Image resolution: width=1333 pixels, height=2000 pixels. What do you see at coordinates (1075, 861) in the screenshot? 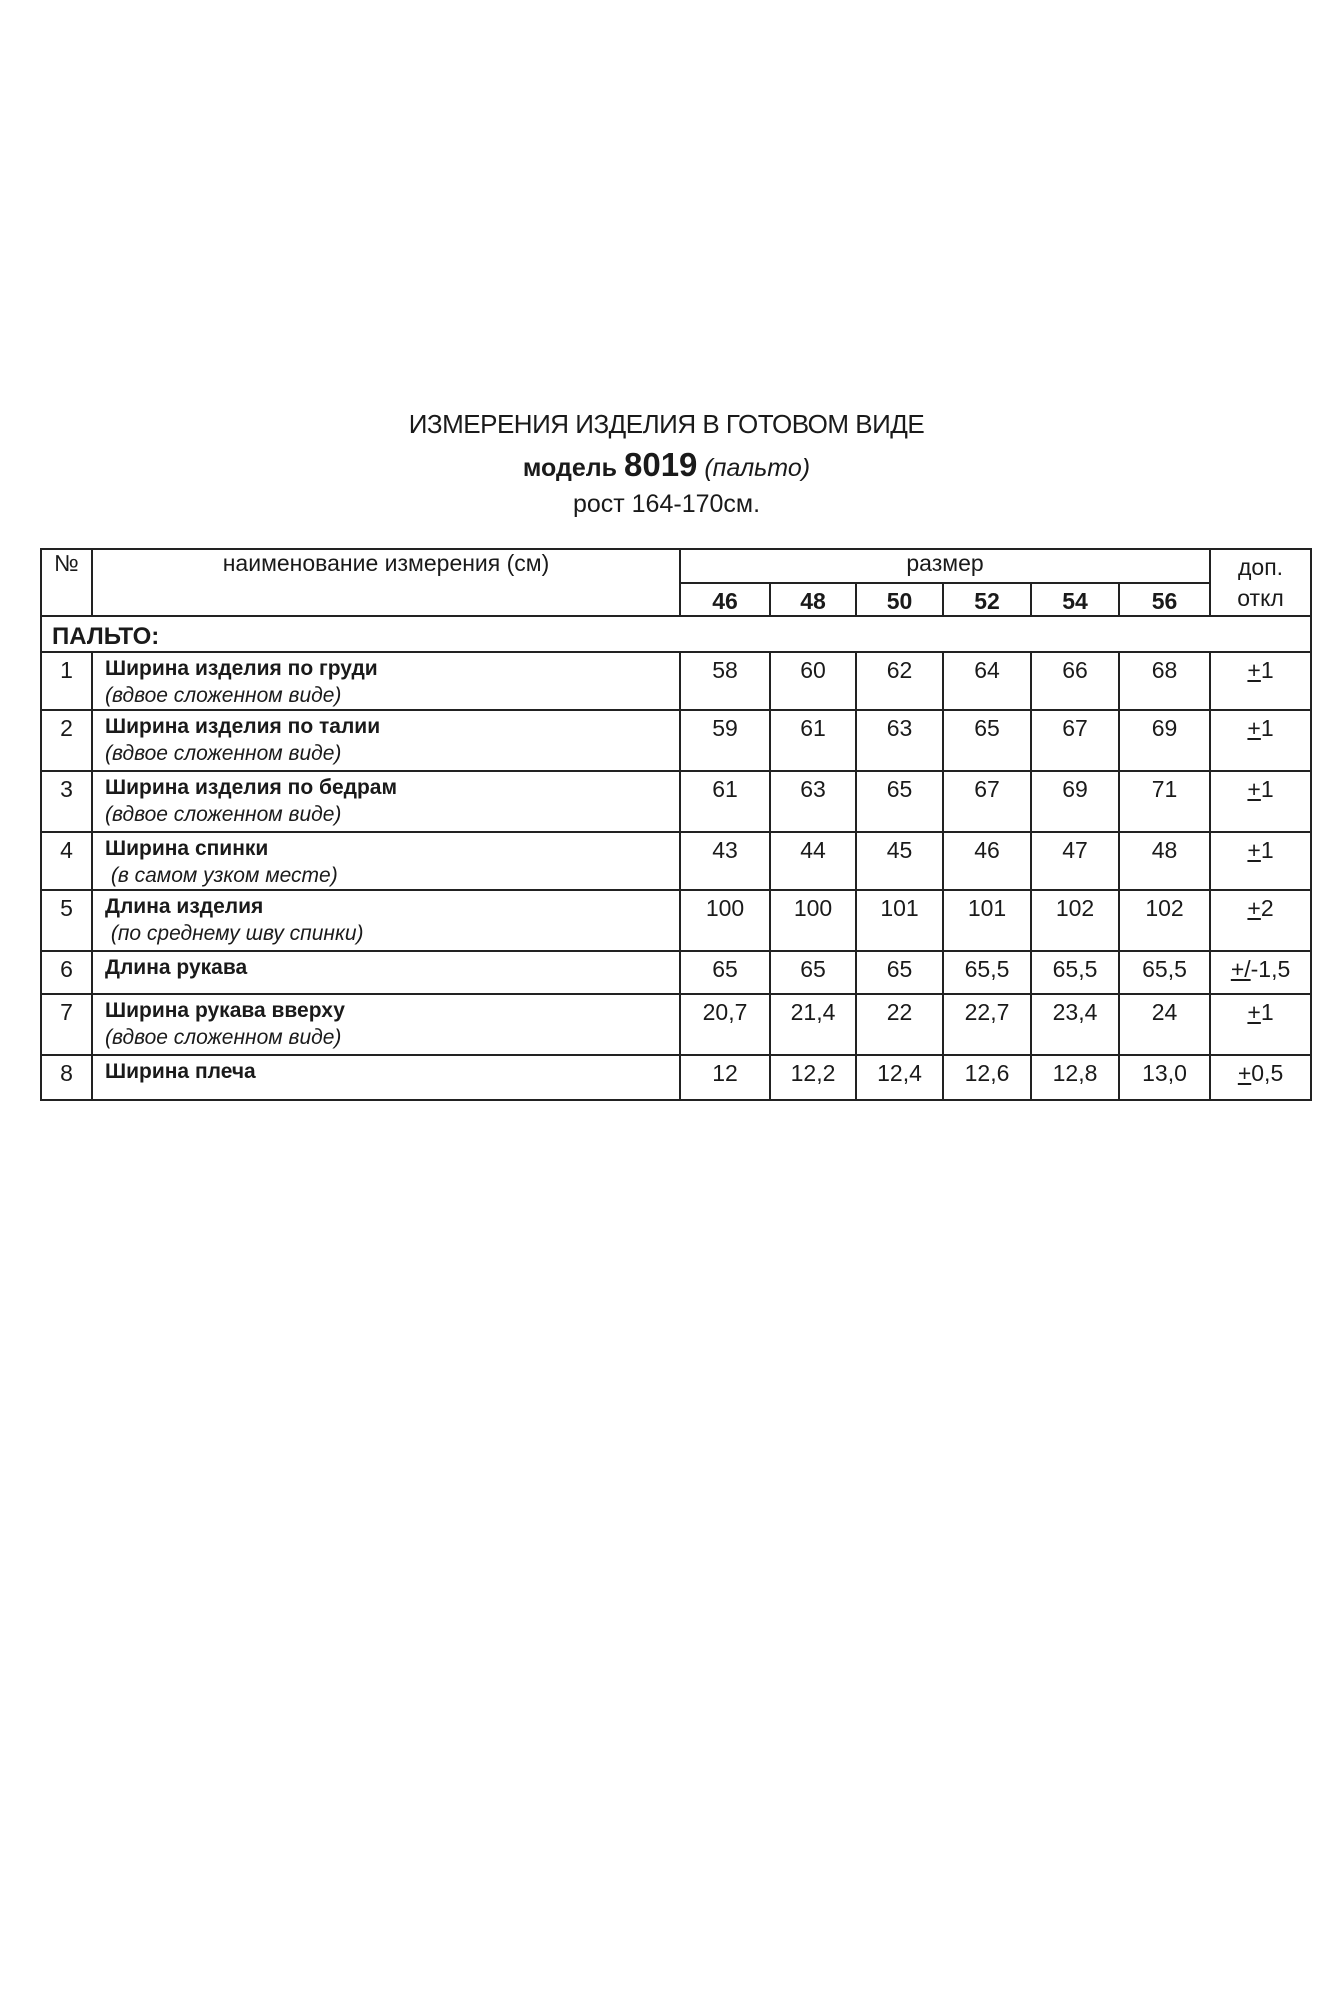
I see `value-cell: 47` at bounding box center [1075, 861].